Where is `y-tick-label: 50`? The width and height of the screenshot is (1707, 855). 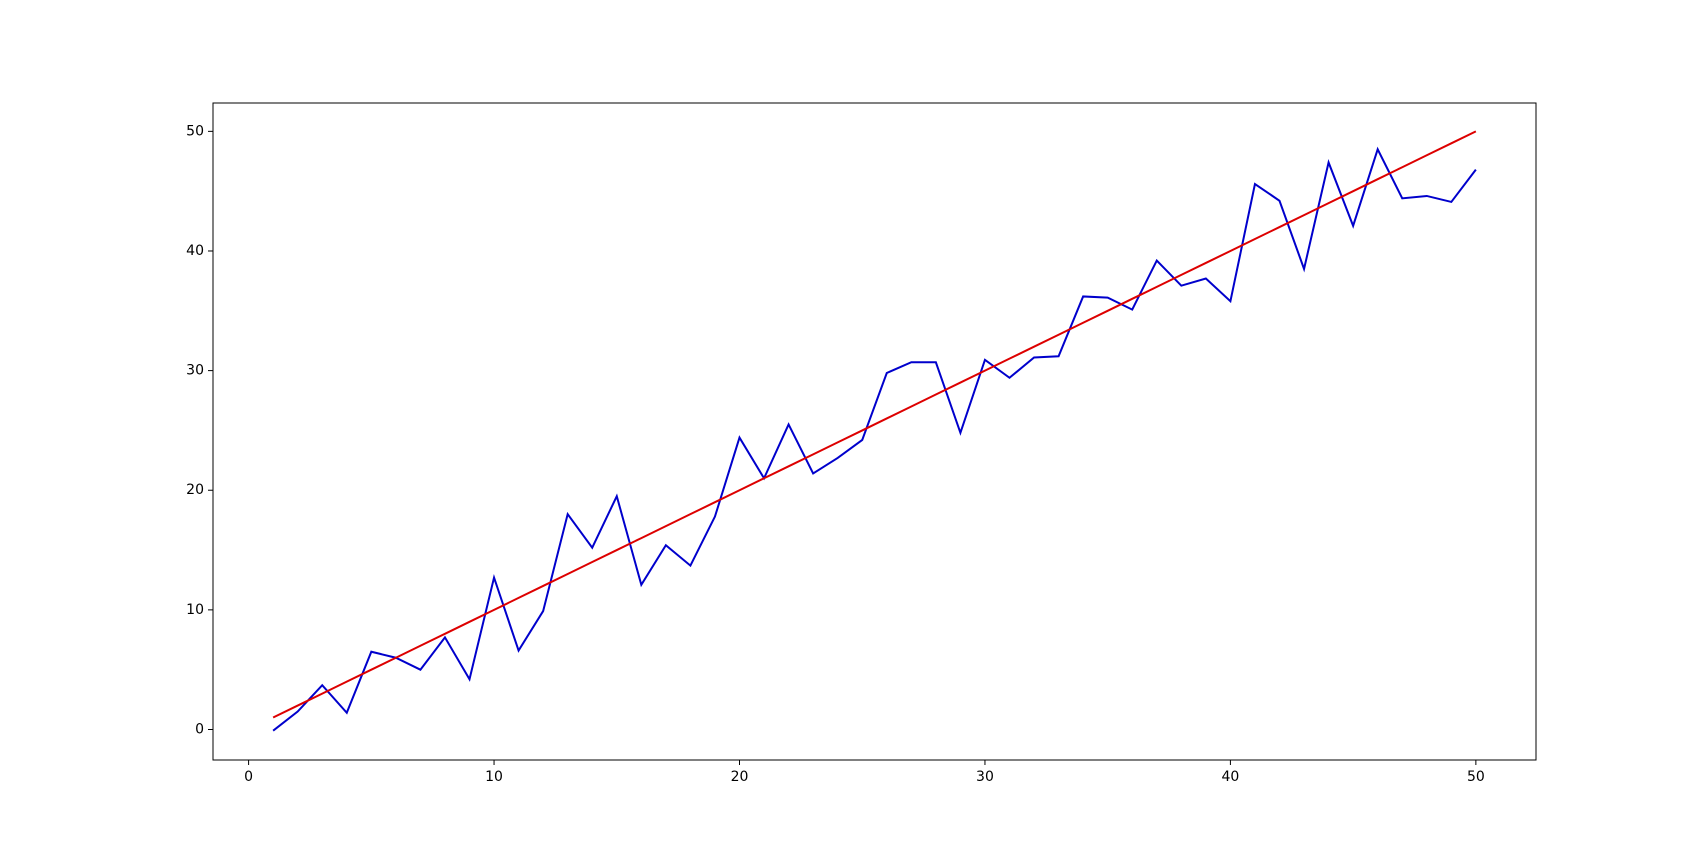
y-tick-label: 50 is located at coordinates (195, 131).